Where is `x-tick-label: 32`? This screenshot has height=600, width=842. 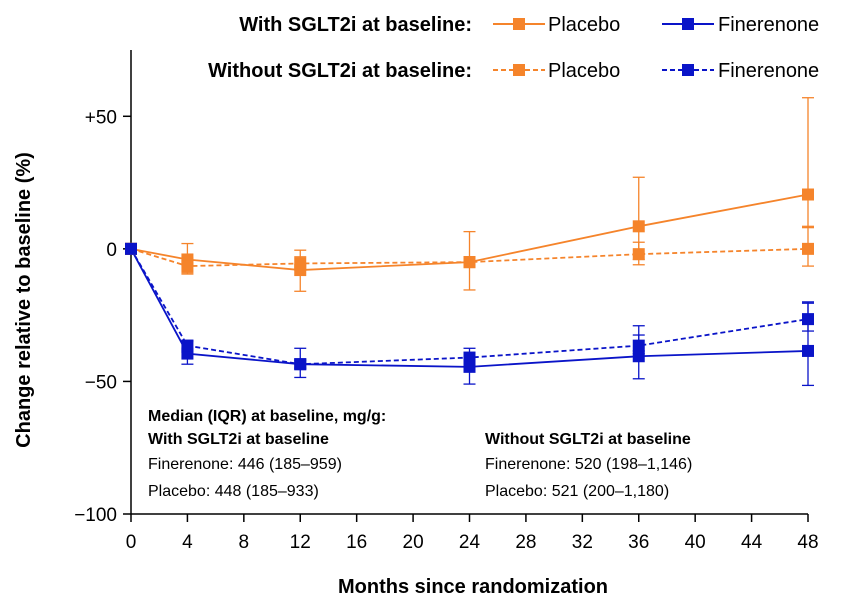 x-tick-label: 32 is located at coordinates (582, 542).